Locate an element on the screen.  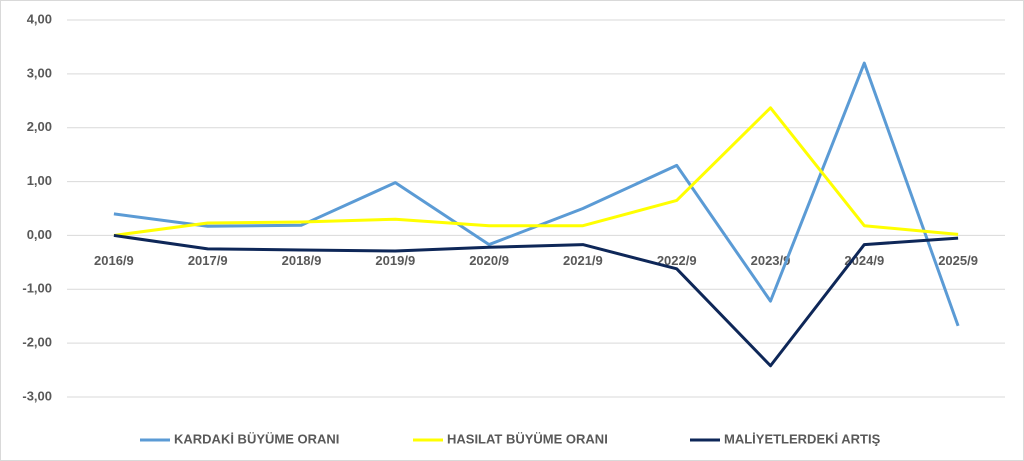
y-tick-label: -1,00 is located at coordinates (37, 288).